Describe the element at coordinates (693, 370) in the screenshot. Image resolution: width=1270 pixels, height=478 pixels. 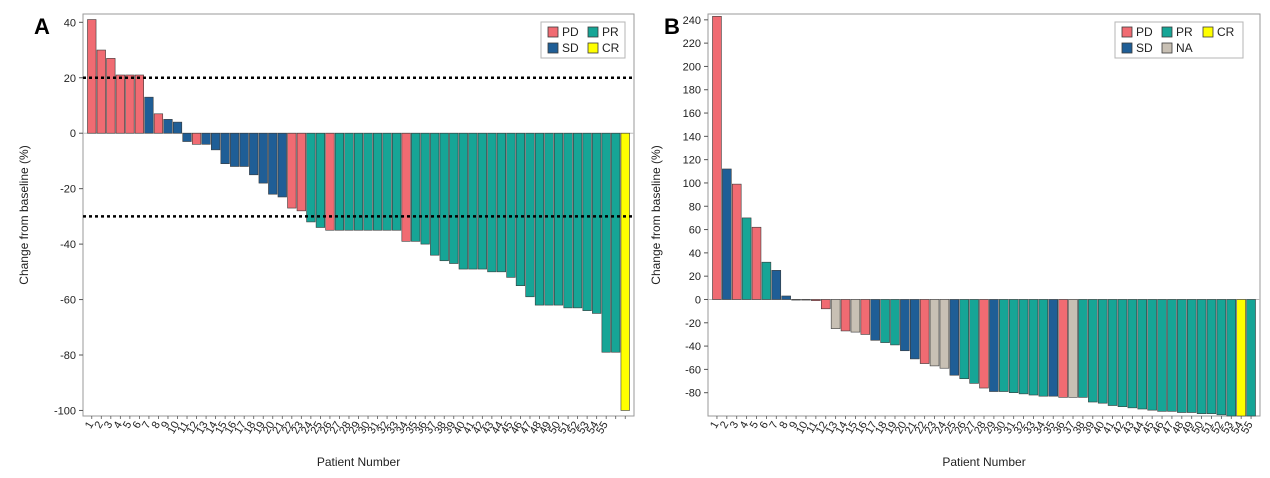
I see `y-tick-label: -60` at that location.